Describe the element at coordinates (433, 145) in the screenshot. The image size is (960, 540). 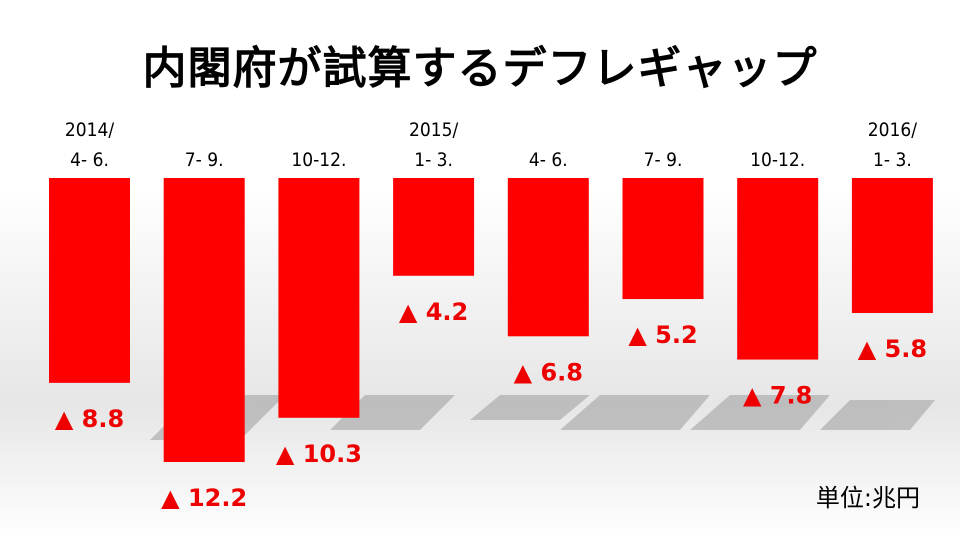
I see `category-label-3: 2015/1- 3.` at that location.